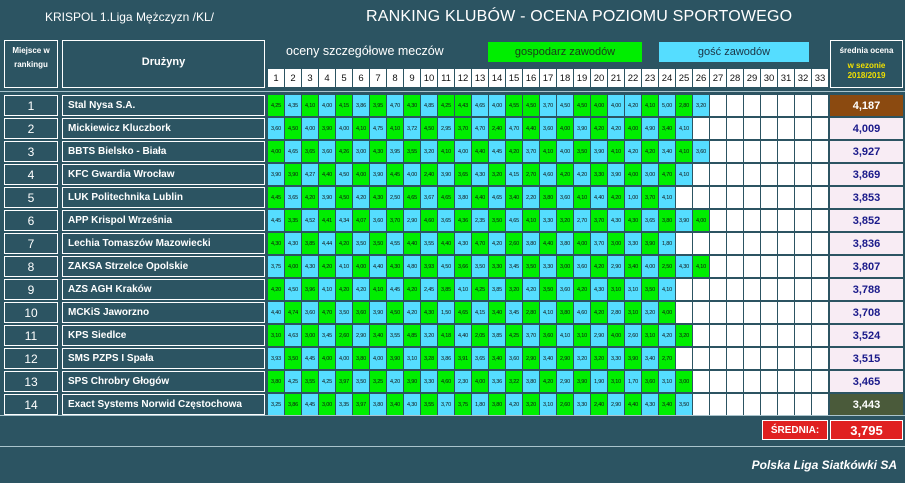 The height and width of the screenshot is (483, 905). What do you see at coordinates (616, 266) in the screenshot?
I see `away-score-cell: 2,90` at bounding box center [616, 266].